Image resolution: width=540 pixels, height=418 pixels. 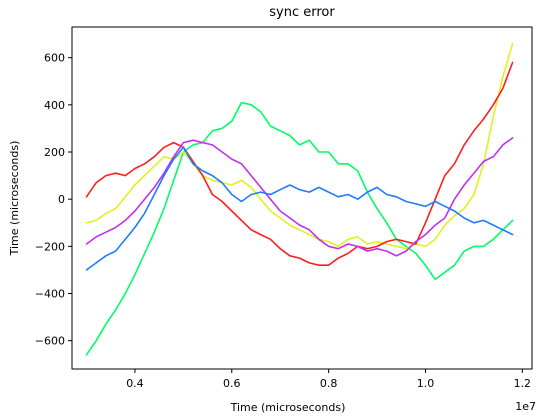 What do you see at coordinates (14, 199) in the screenshot?
I see `y-axis-label: Time (microseconds)` at bounding box center [14, 199].